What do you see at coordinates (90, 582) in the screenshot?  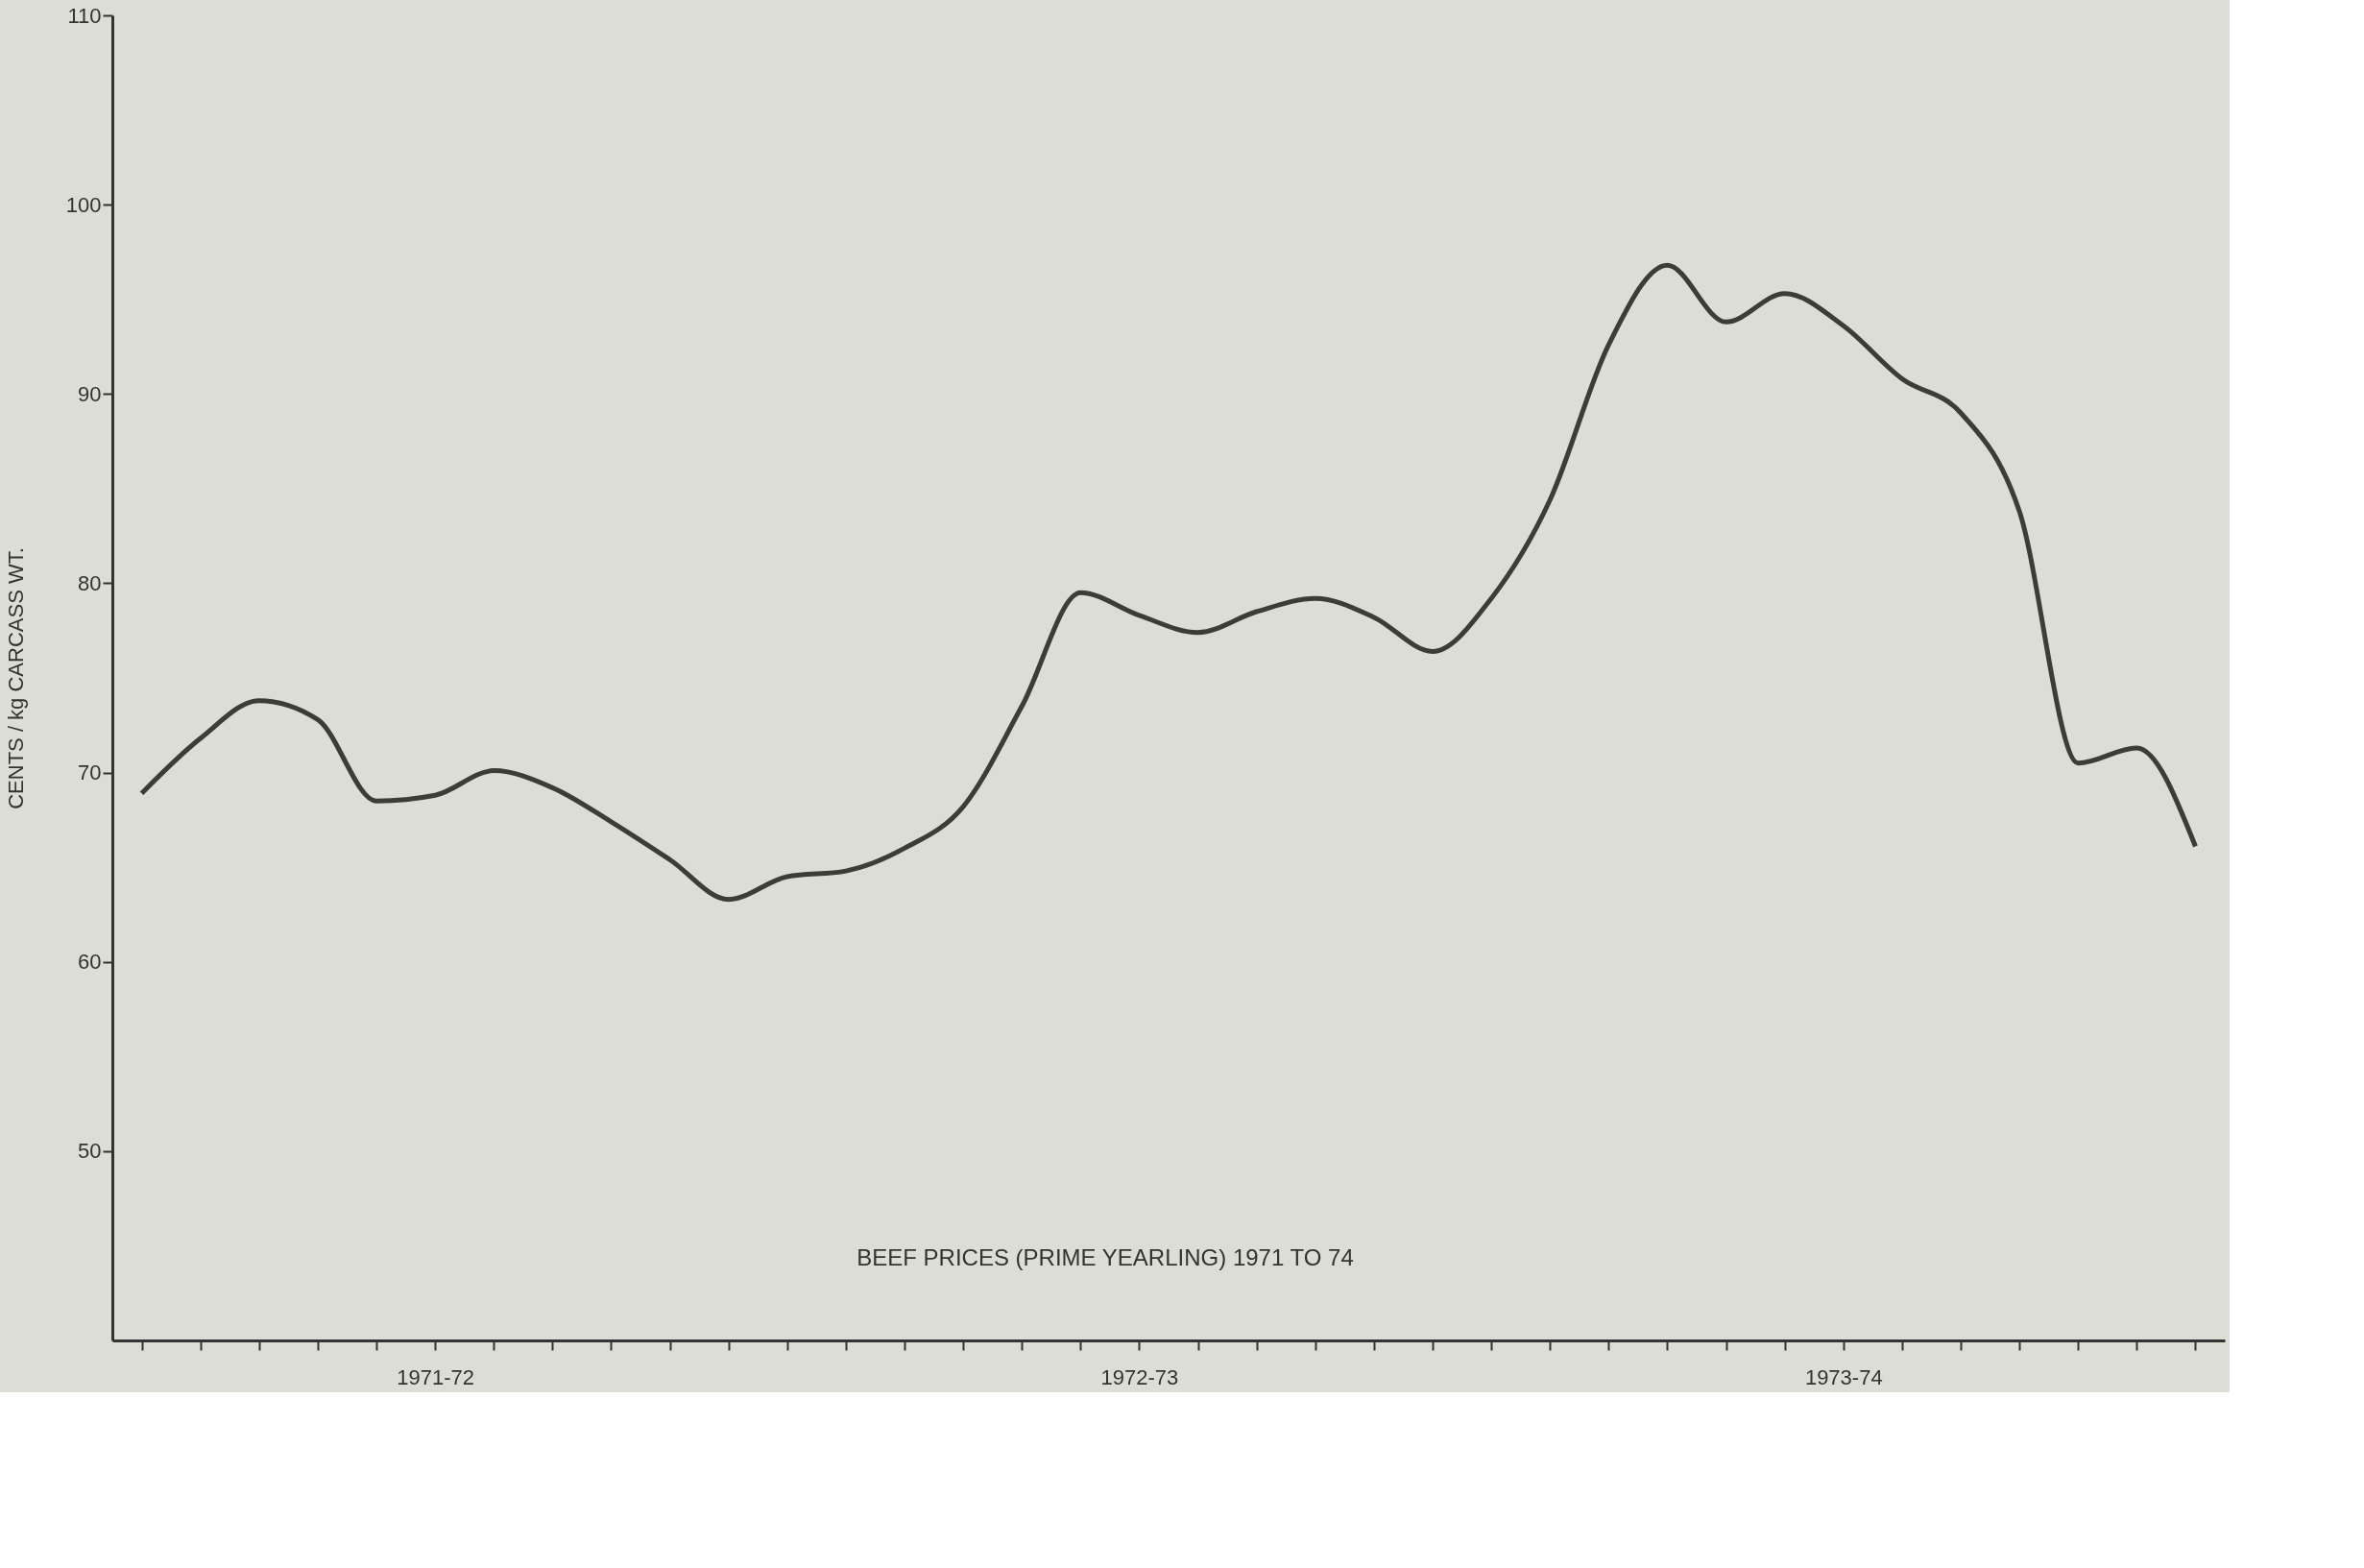 I see `y-tick-label: 80` at bounding box center [90, 582].